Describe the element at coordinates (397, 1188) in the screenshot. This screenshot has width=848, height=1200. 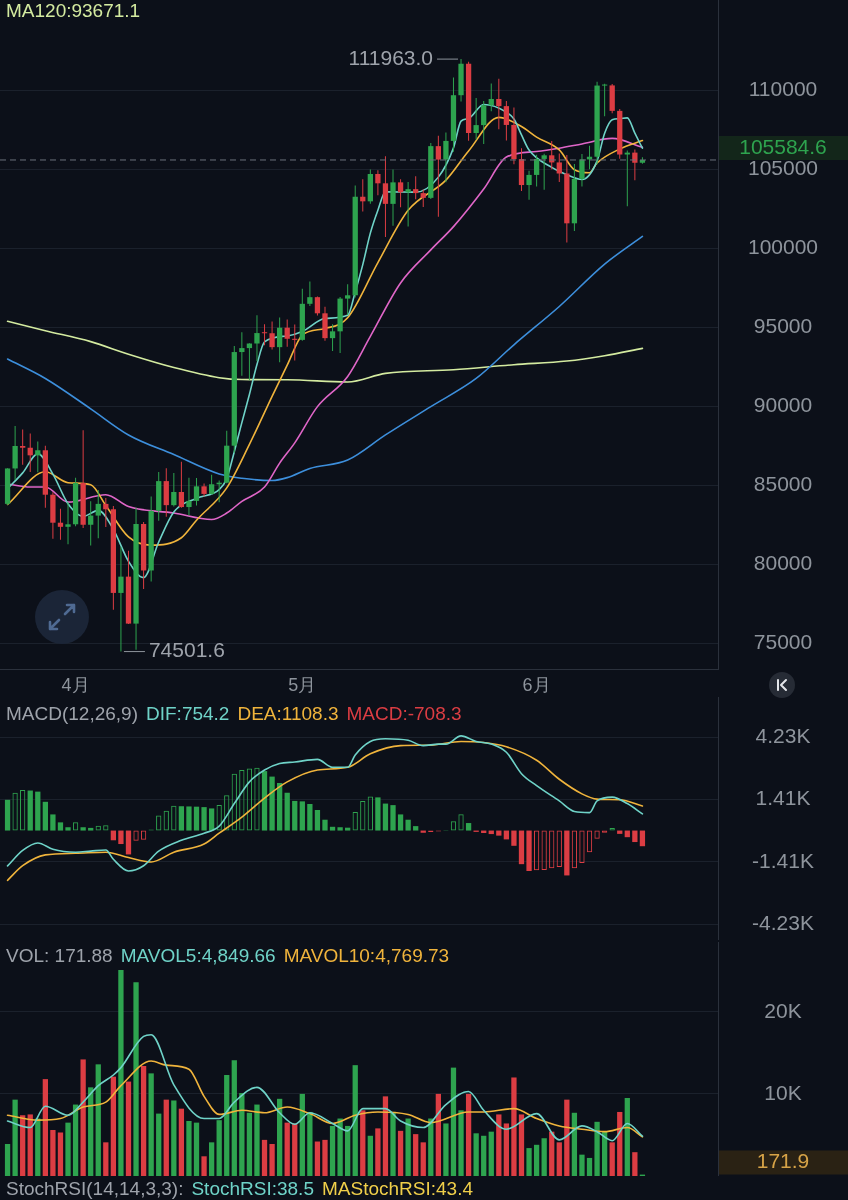
I see `text: MAStochRSI:43.4` at that location.